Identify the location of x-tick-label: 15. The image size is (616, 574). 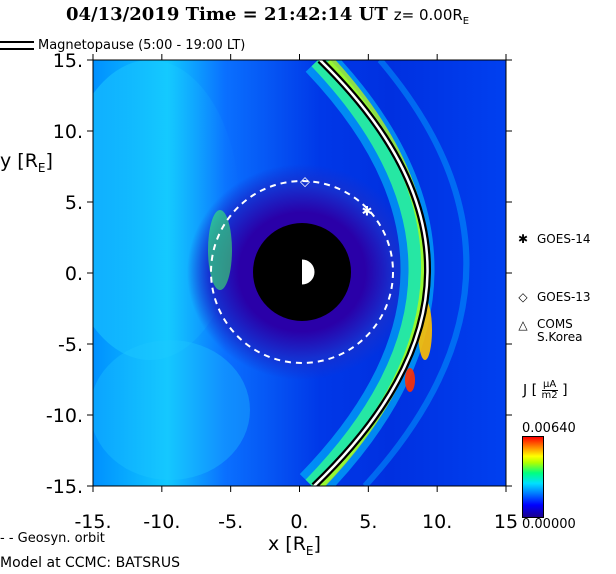
(506, 522).